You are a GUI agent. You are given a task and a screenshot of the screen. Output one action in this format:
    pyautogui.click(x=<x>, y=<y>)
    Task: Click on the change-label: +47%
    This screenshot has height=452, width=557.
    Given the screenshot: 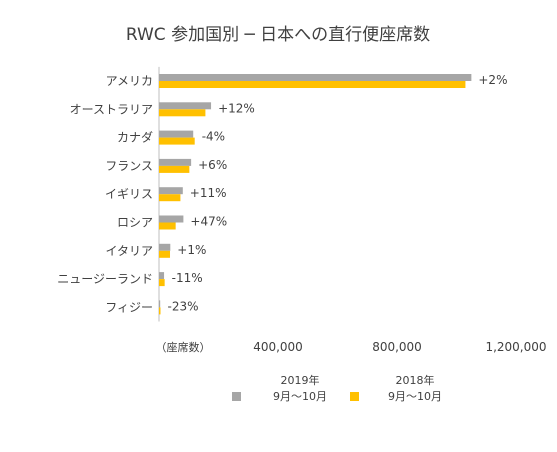 What is the action you would take?
    pyautogui.click(x=208, y=222)
    